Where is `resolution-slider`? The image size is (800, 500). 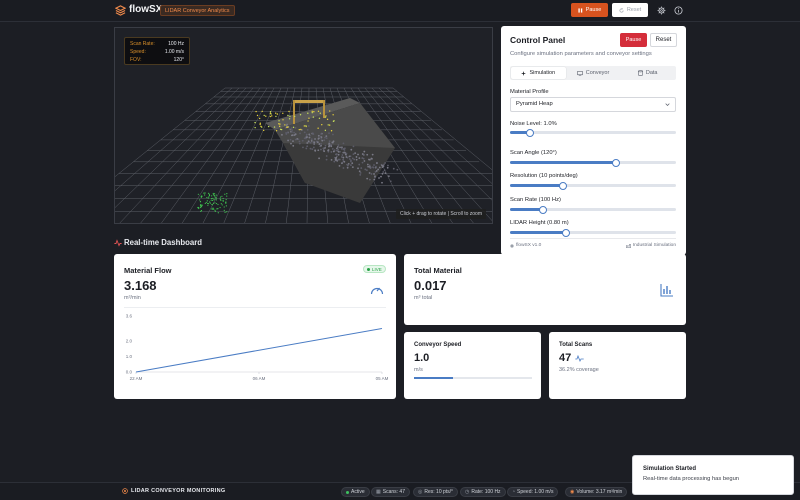
resolution-slider is located at coordinates (593, 185).